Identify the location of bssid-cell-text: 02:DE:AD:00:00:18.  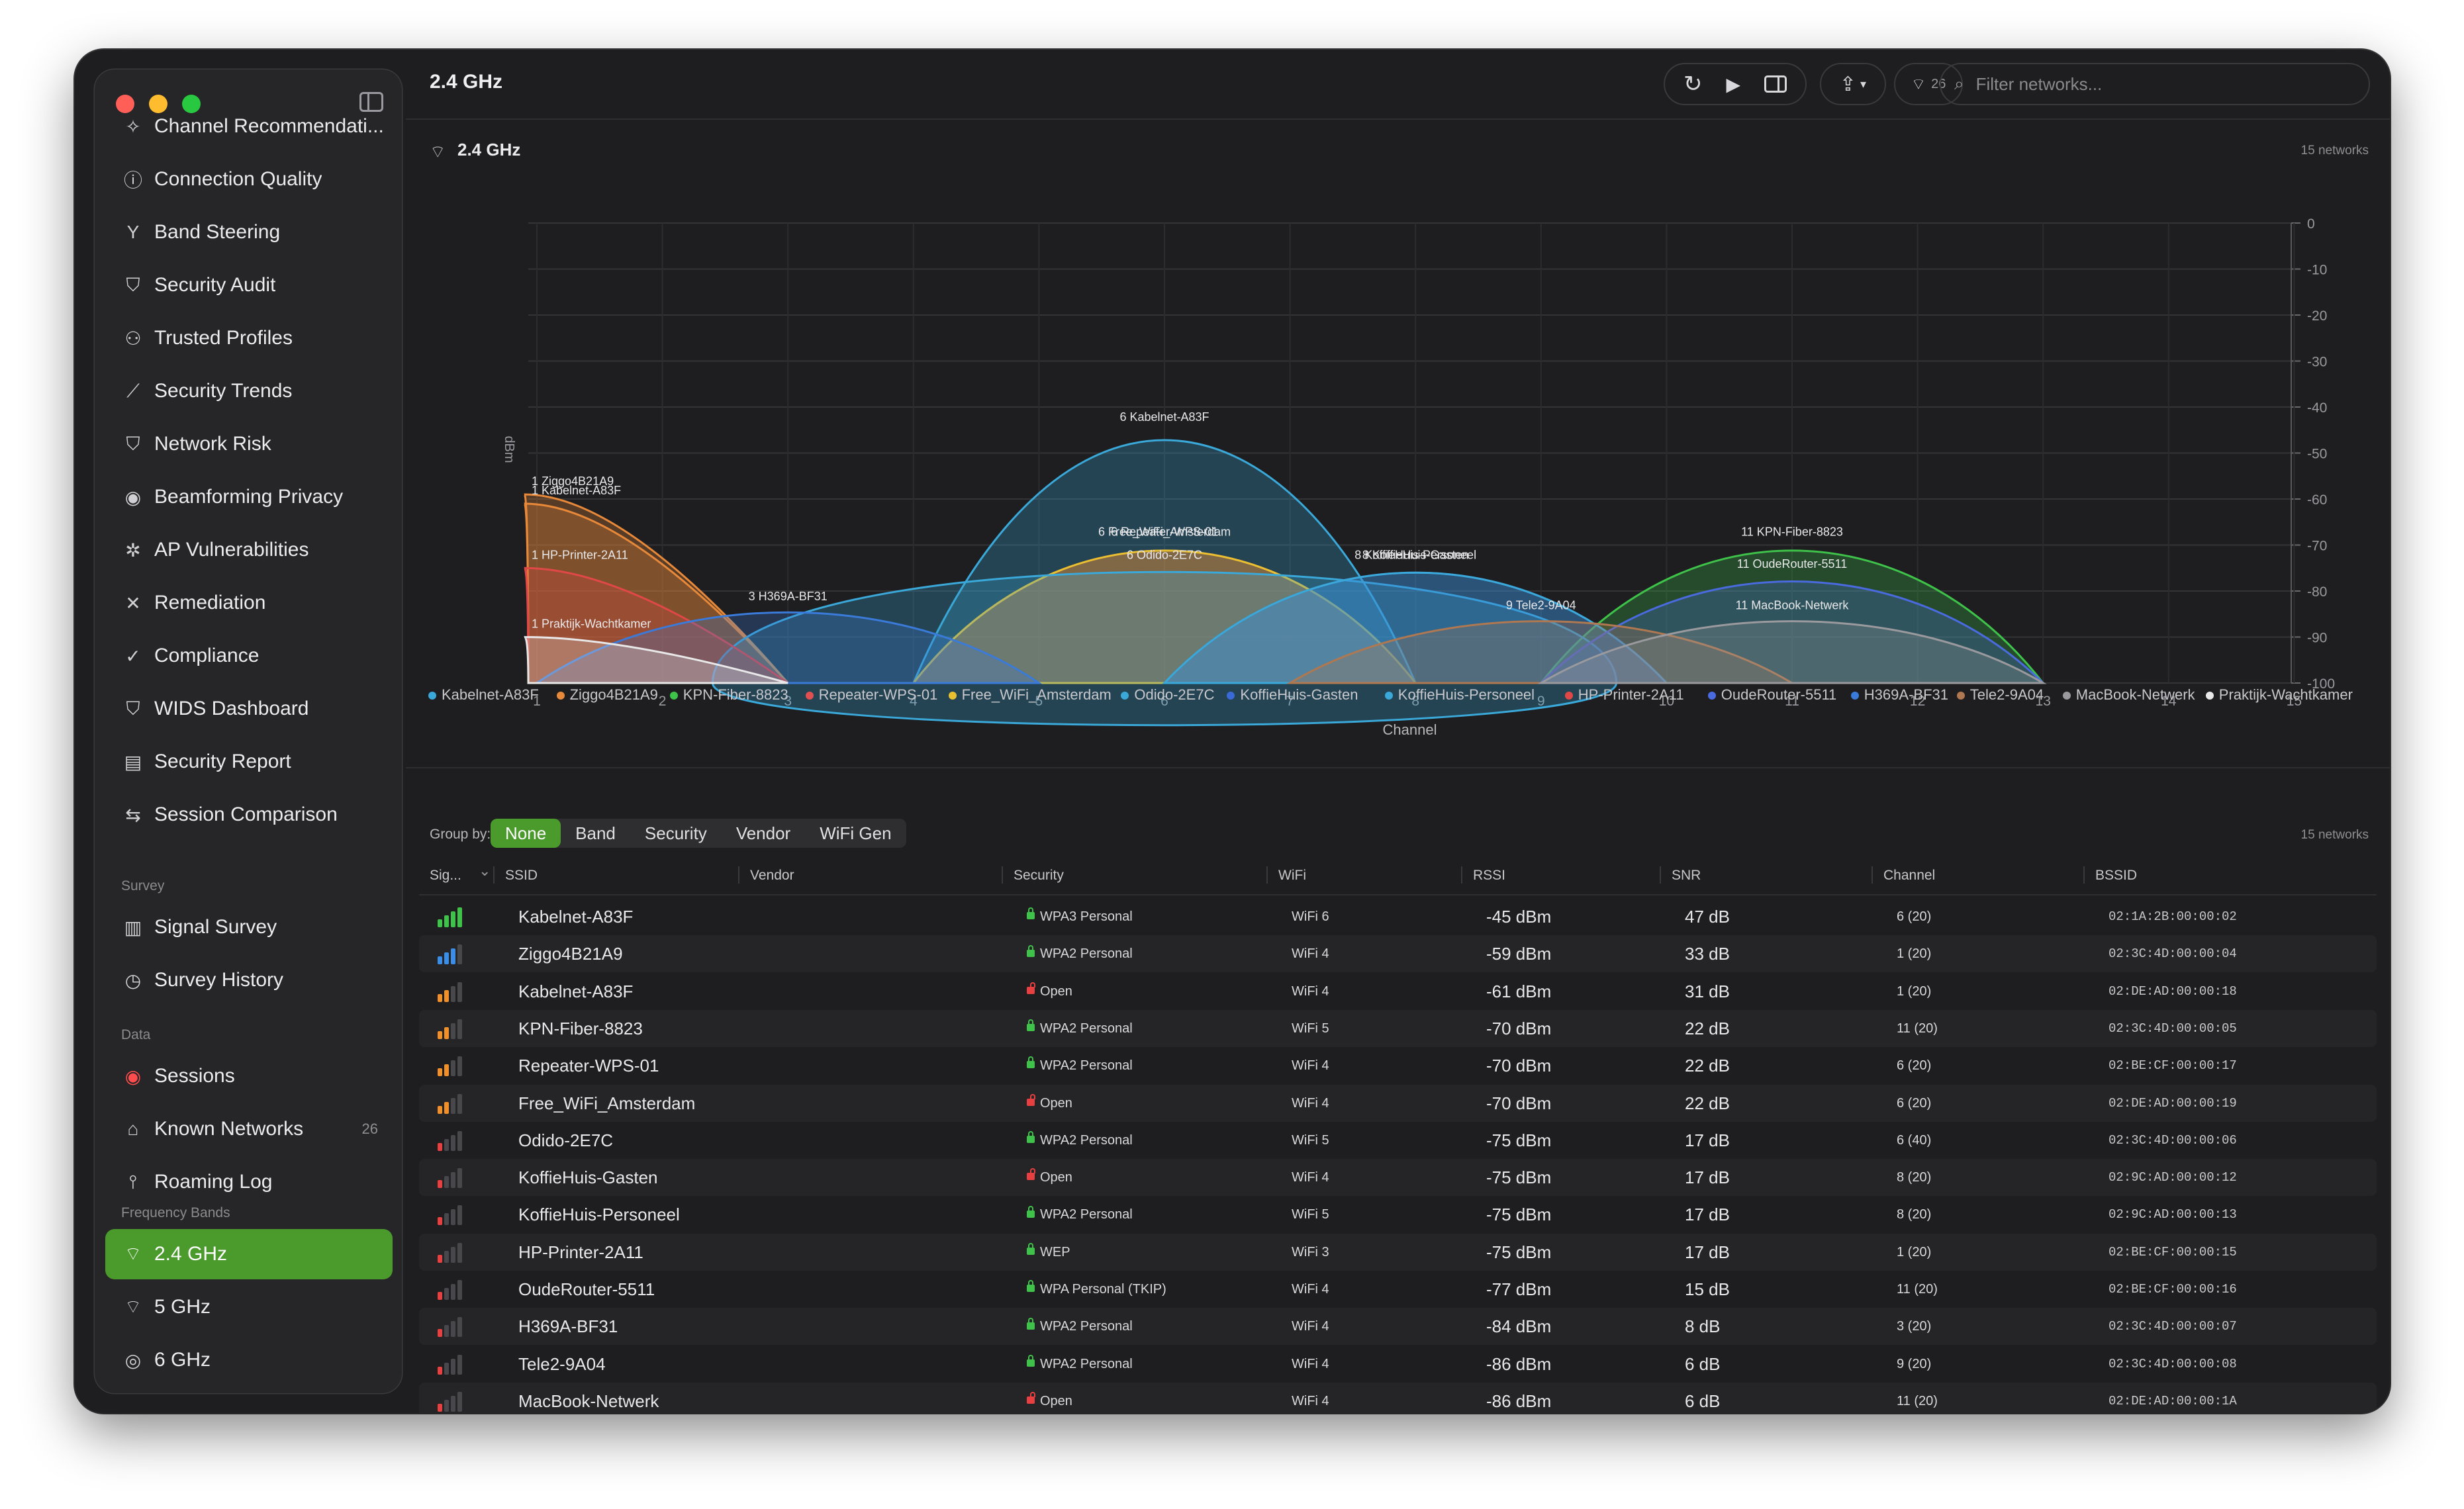
(2173, 991).